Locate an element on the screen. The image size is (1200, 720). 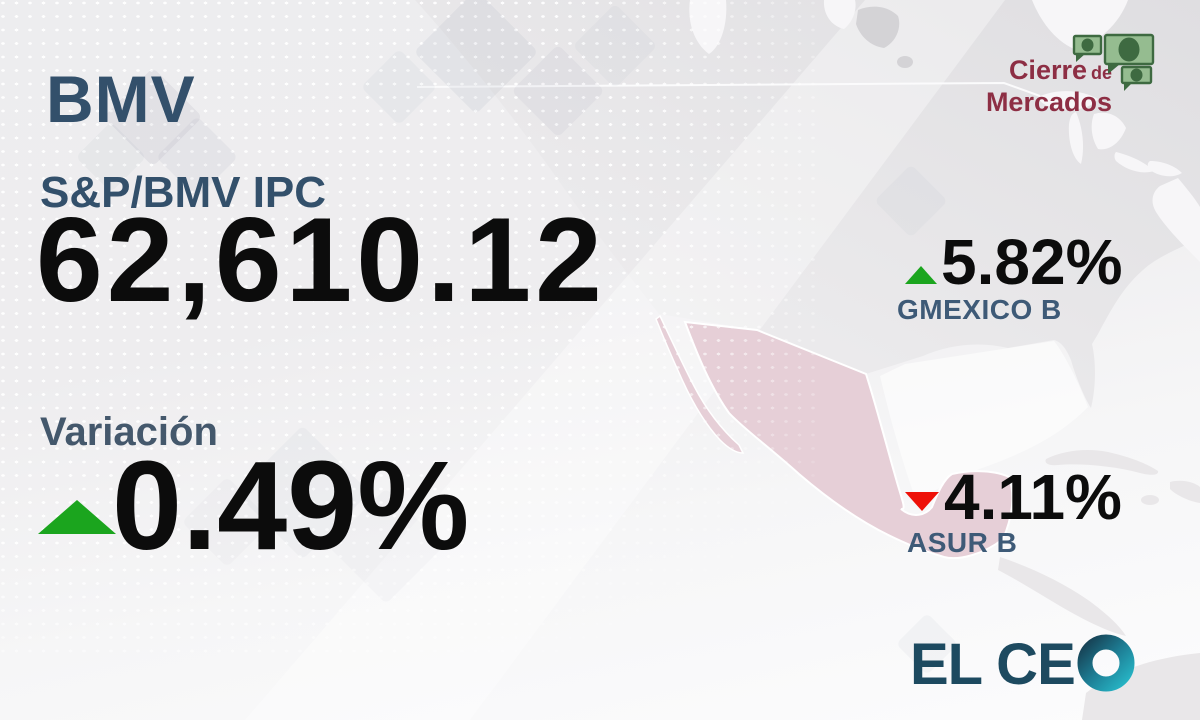
elceo-o-ring-icon is located at coordinates (1106, 663).